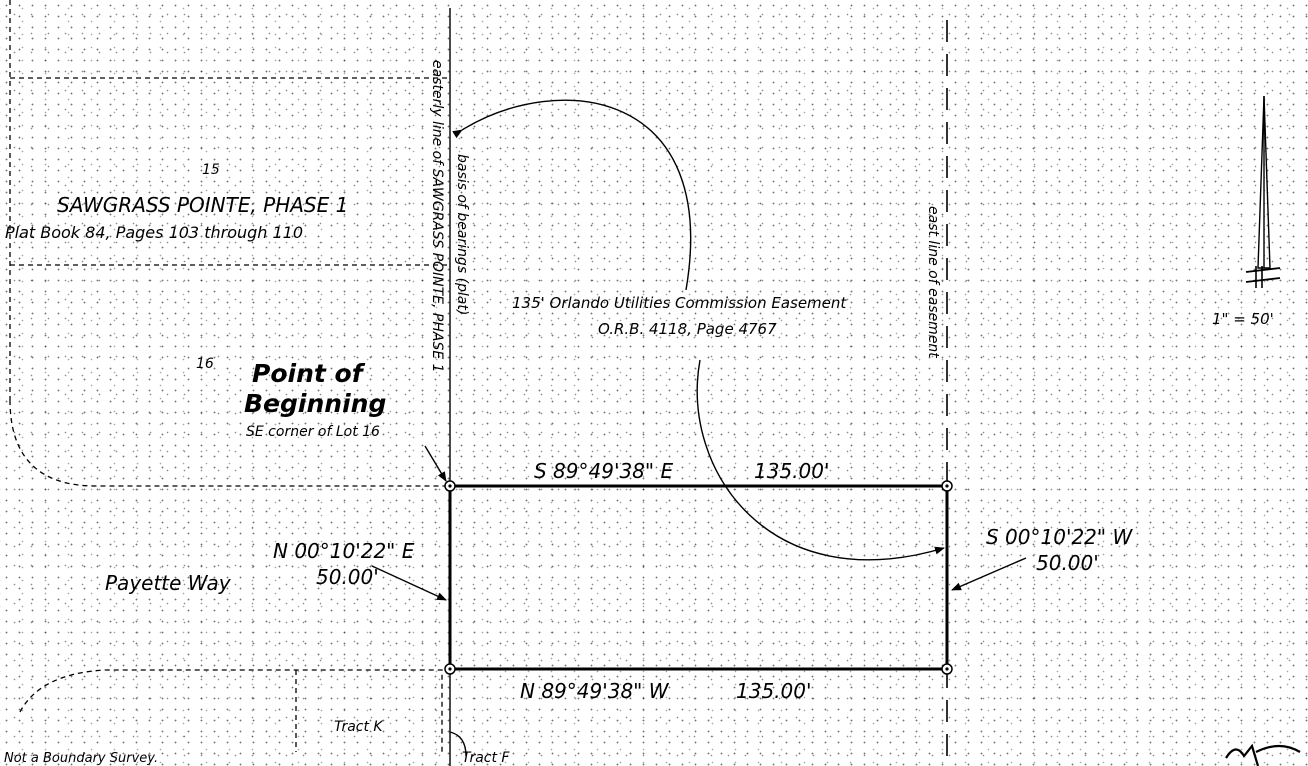 This screenshot has height=766, width=1308. I want to click on road-edge-south, so click(231, 710).